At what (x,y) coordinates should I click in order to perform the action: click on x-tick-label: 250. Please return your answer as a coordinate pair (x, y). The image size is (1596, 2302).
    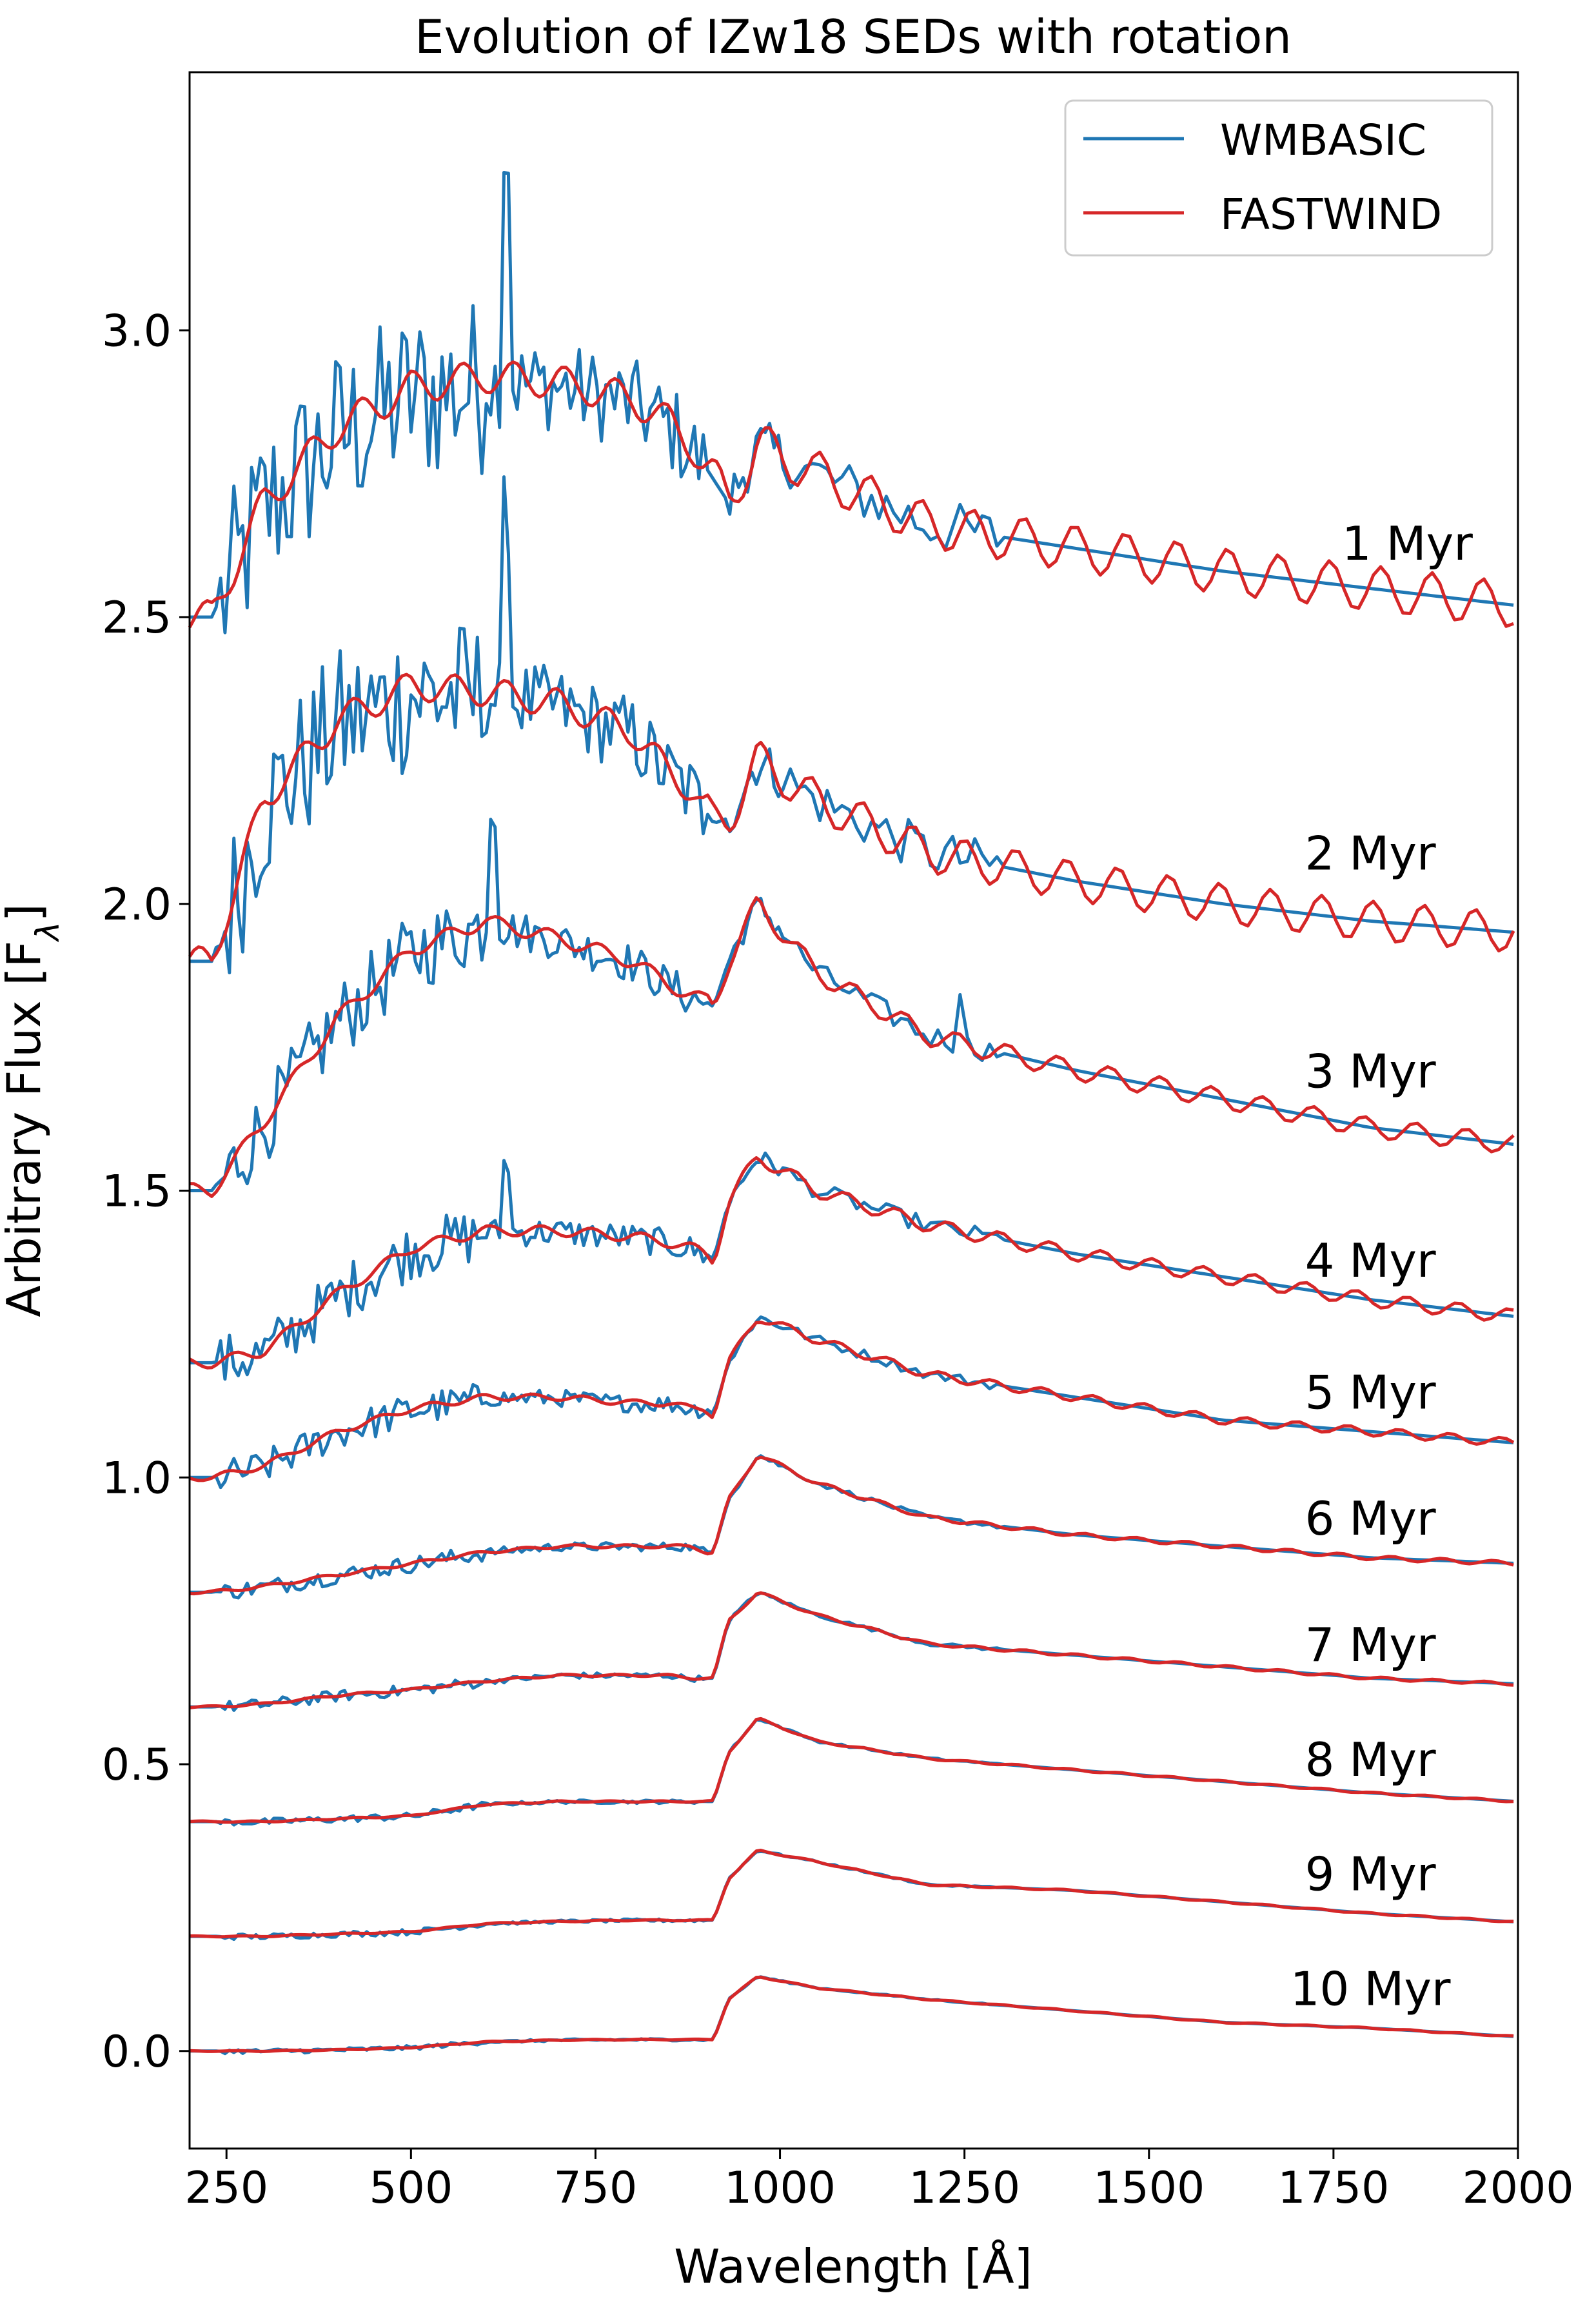
    Looking at the image, I should click on (226, 2189).